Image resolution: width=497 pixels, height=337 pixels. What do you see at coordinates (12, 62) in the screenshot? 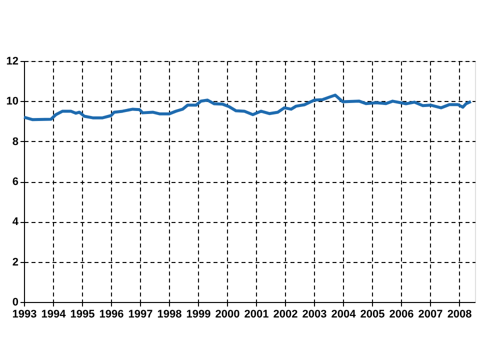
I see `y-tick-label: 12` at bounding box center [12, 62].